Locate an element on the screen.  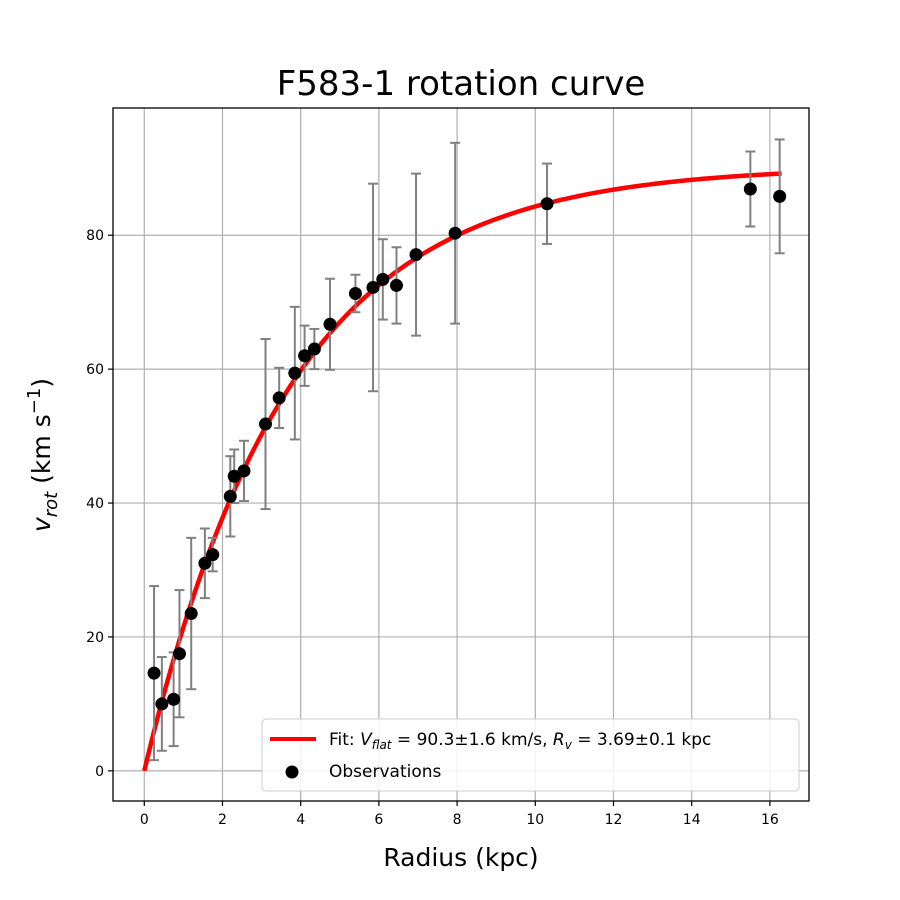
legend-rv-value: = 3.69±0.1 kpc is located at coordinates (642, 740).